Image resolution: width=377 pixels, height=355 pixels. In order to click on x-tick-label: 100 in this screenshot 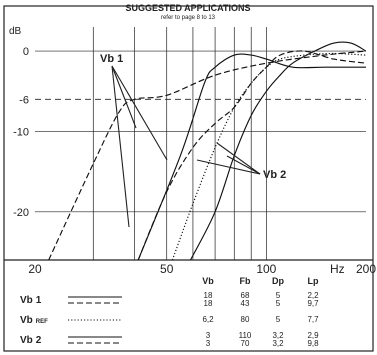, I will do `click(266, 269)`.